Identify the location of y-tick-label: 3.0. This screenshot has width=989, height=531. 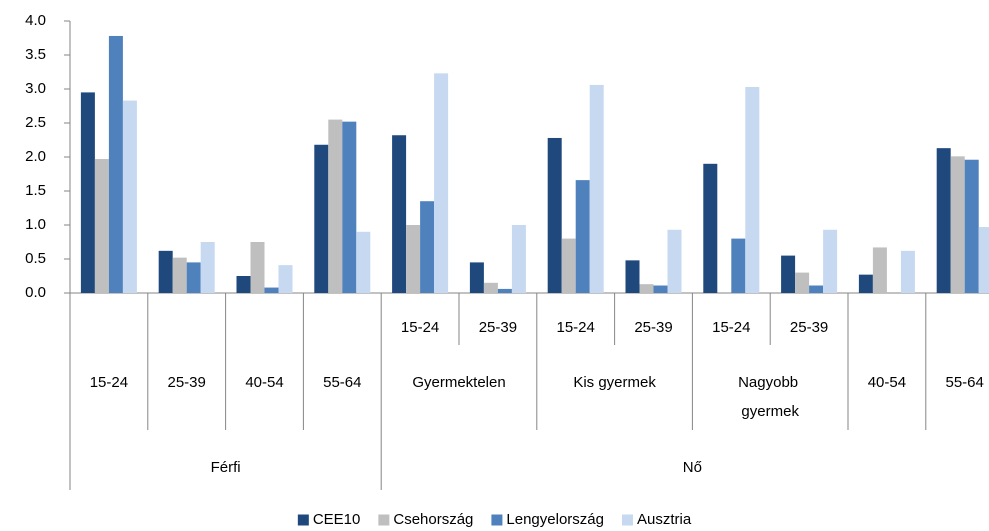
(35, 88).